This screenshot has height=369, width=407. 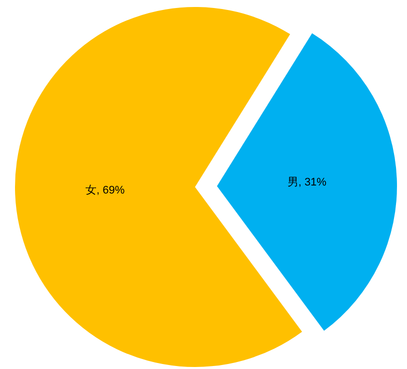 What do you see at coordinates (312, 182) in the screenshot?
I see `data-label: , 31%` at bounding box center [312, 182].